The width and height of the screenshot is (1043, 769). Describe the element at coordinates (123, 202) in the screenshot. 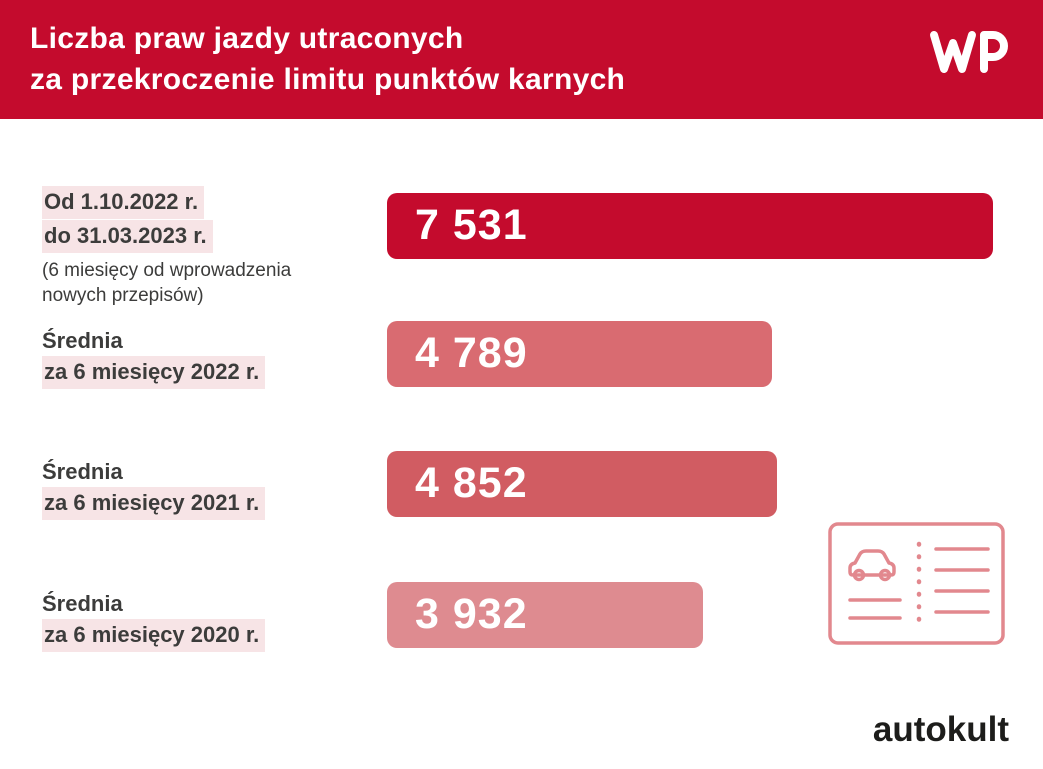

I see `label-highlight: Od 1.10.2022 r.` at that location.